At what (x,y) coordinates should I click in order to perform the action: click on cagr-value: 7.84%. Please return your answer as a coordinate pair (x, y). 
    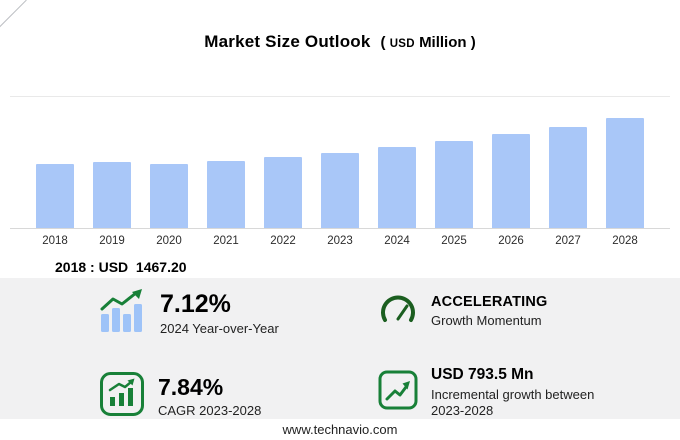
    Looking at the image, I should click on (191, 386).